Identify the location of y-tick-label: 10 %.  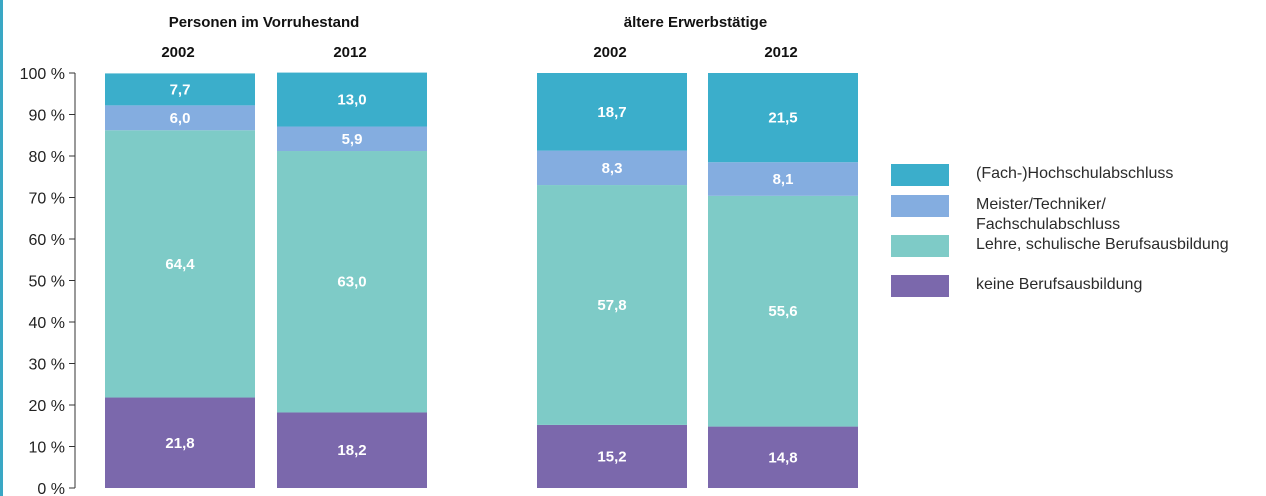
(47, 448).